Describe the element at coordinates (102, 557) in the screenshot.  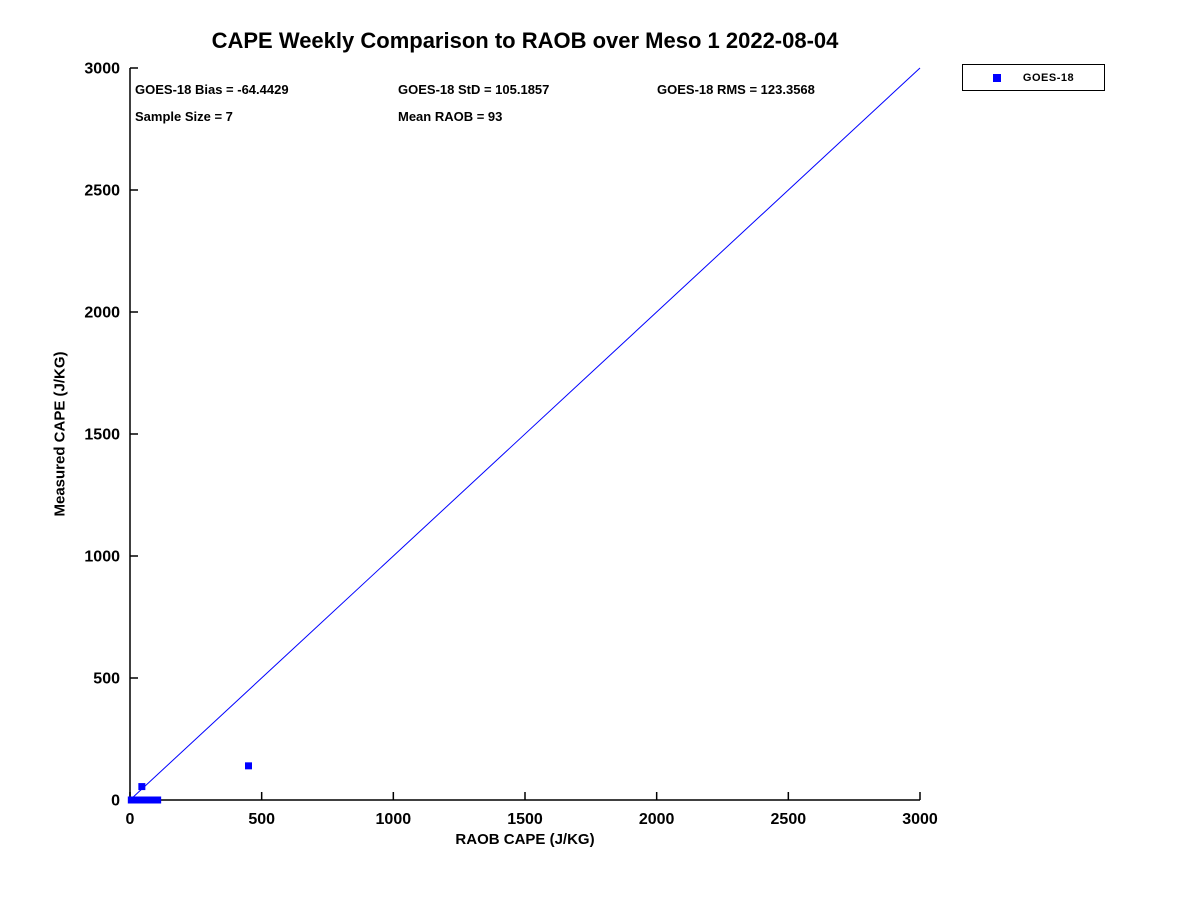
I see `y-tick-label: 1000` at that location.